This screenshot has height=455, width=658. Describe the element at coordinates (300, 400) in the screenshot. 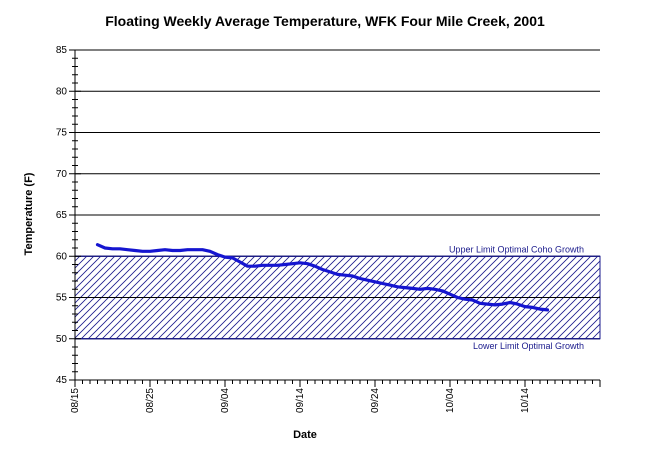

I see `x-tick-label: 09/14` at that location.